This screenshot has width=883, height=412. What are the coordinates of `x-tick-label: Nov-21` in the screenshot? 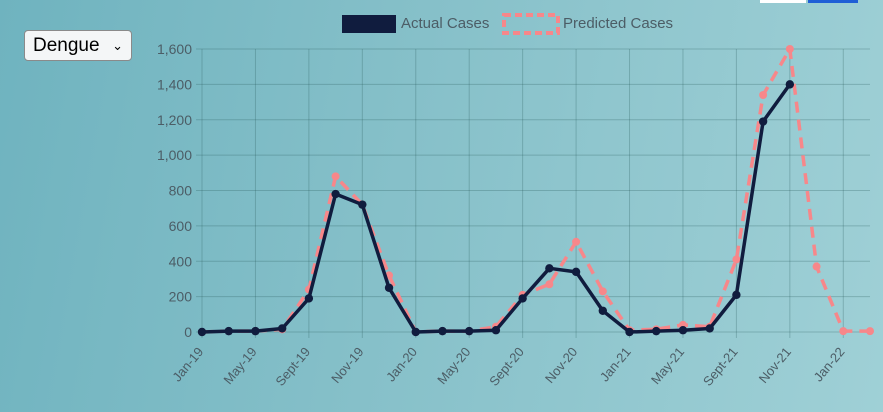 It's located at (775, 365).